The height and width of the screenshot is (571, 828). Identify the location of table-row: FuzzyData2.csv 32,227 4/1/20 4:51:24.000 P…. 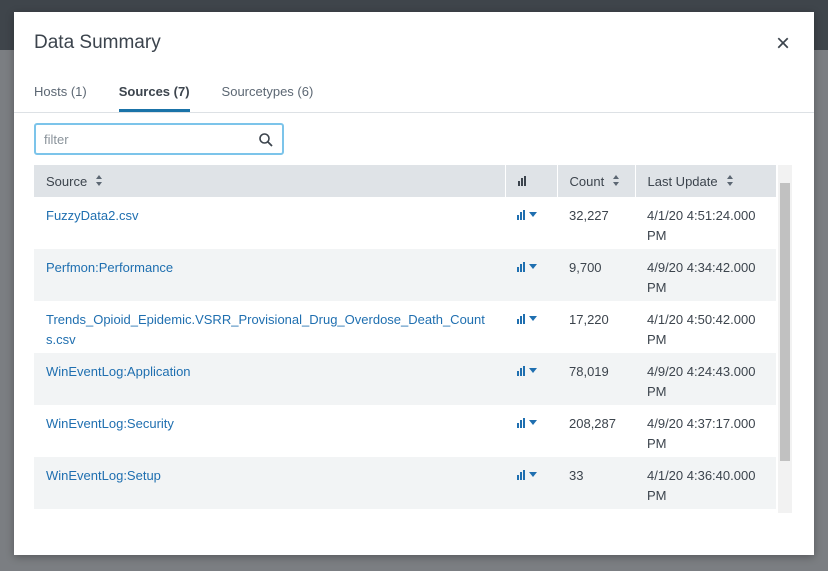
(405, 223).